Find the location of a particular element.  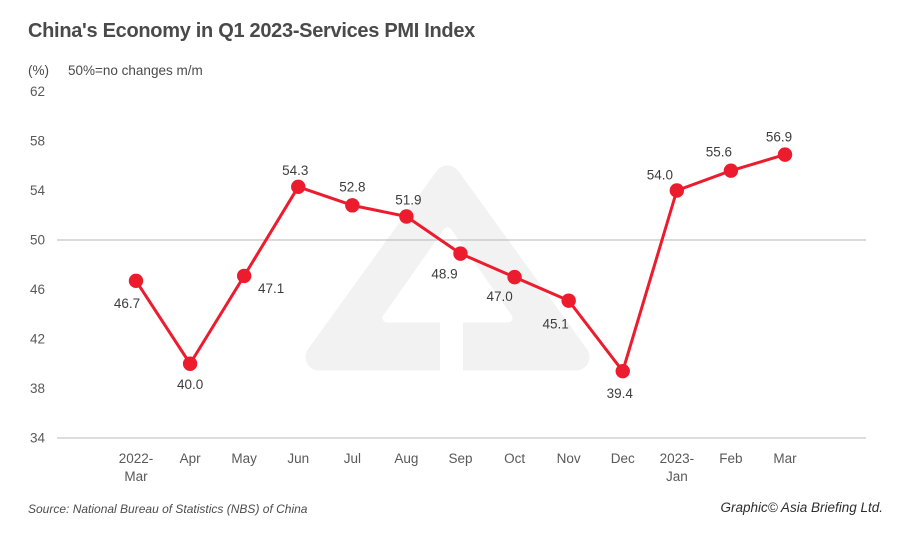

x-tick-label: Sep is located at coordinates (460, 458).